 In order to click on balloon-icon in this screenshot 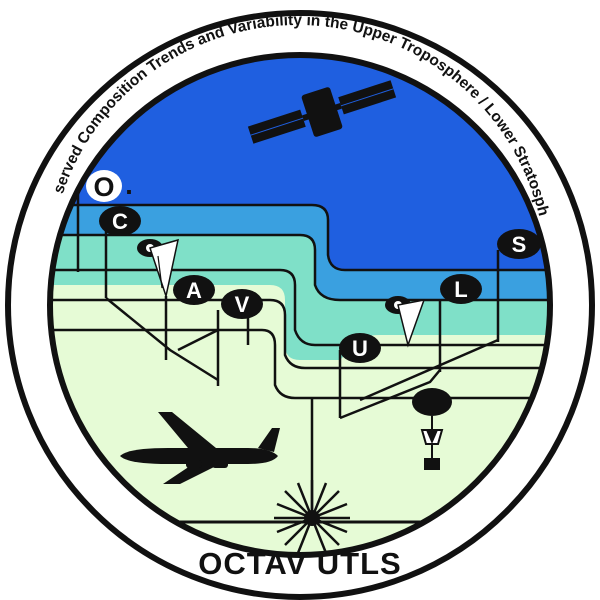, I will do `click(432, 429)`.